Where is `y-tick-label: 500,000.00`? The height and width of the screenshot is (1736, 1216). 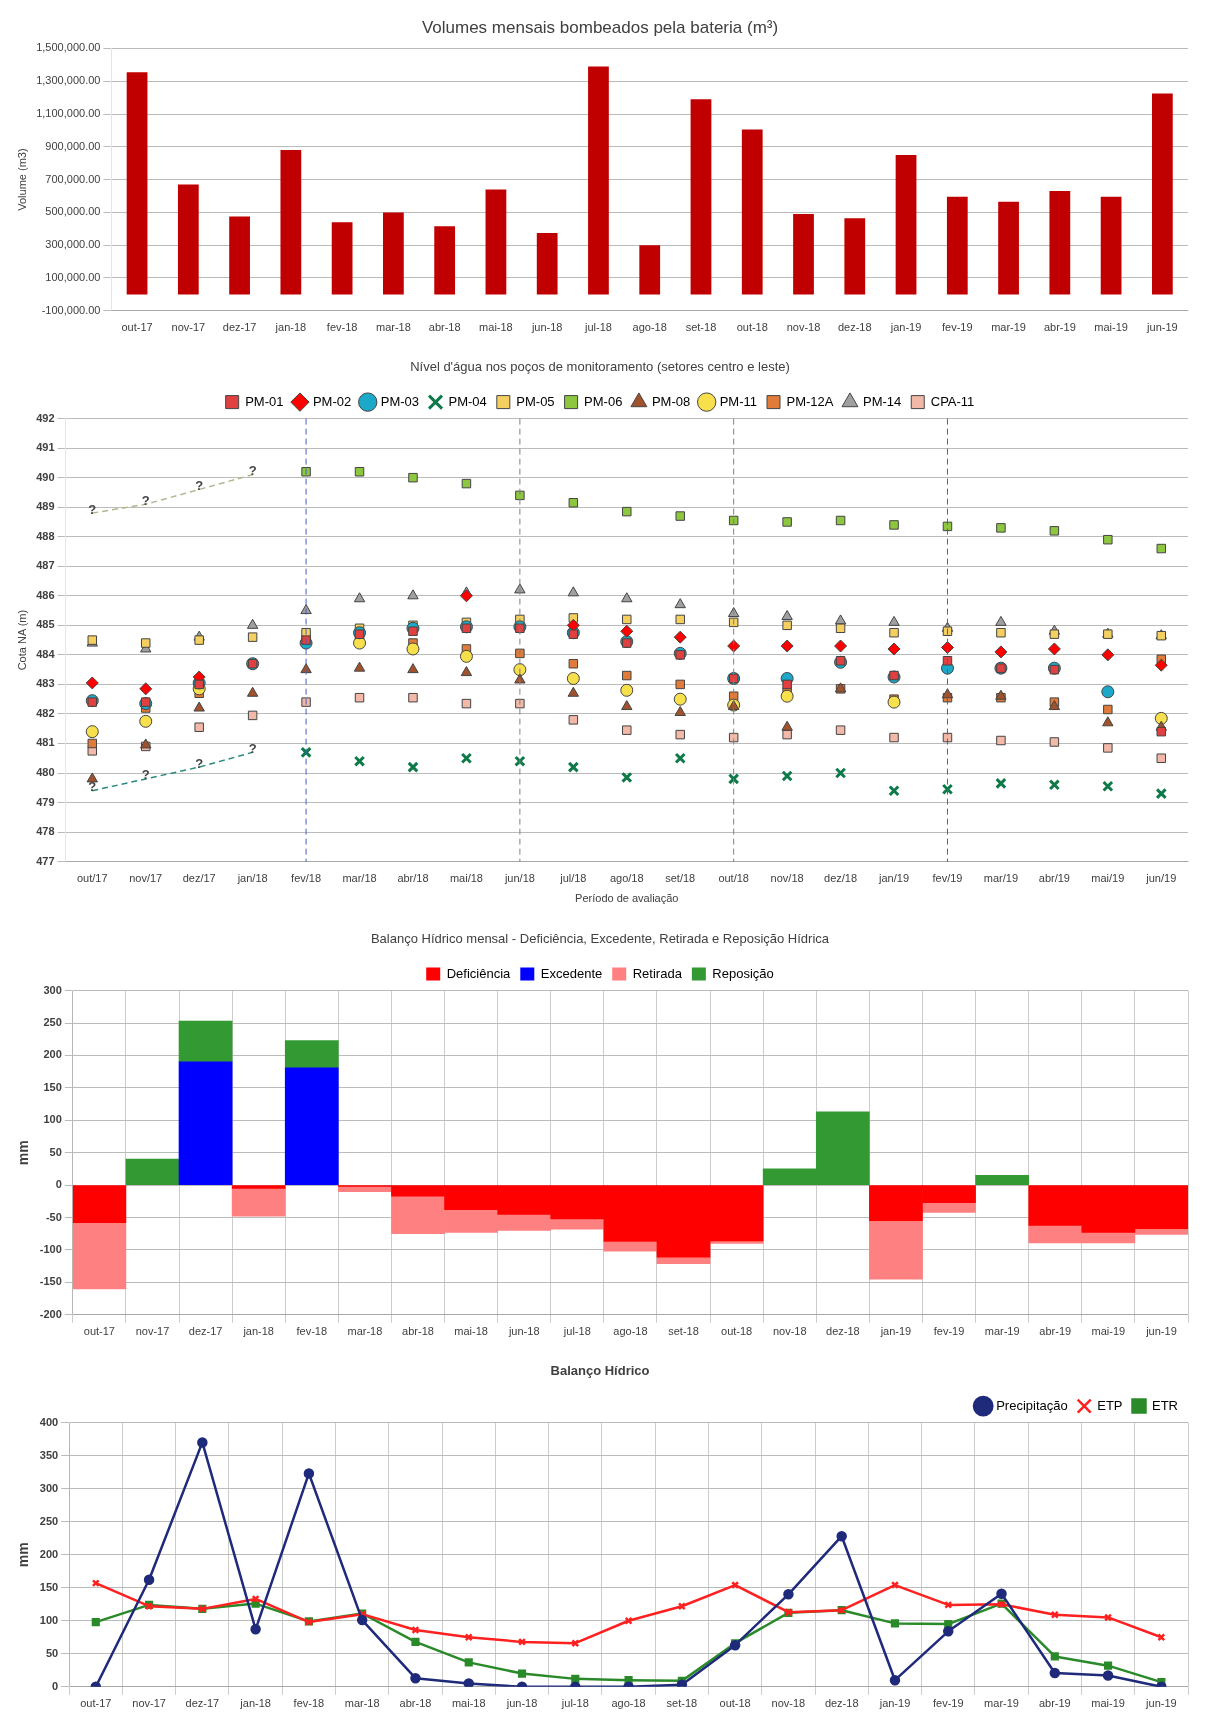 y-tick-label: 500,000.00 is located at coordinates (73, 211).